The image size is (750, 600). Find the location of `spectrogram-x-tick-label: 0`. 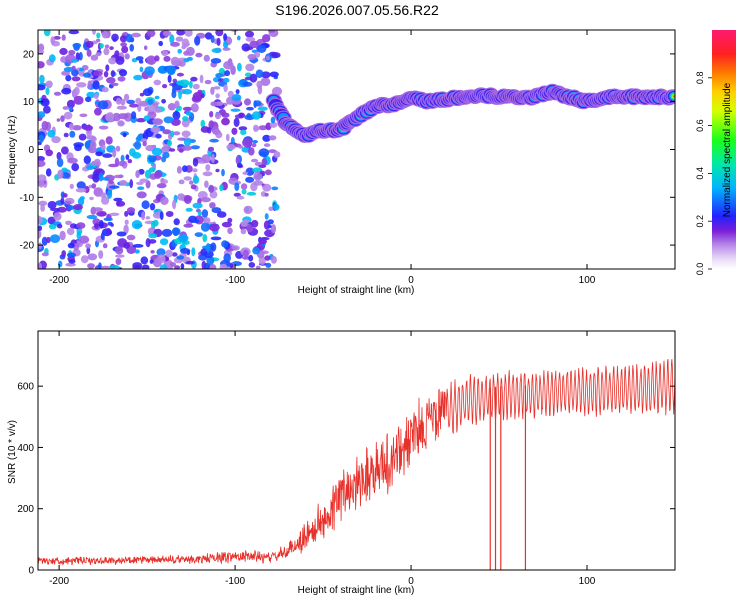

spectrogram-x-tick-label: 0 is located at coordinates (411, 280).